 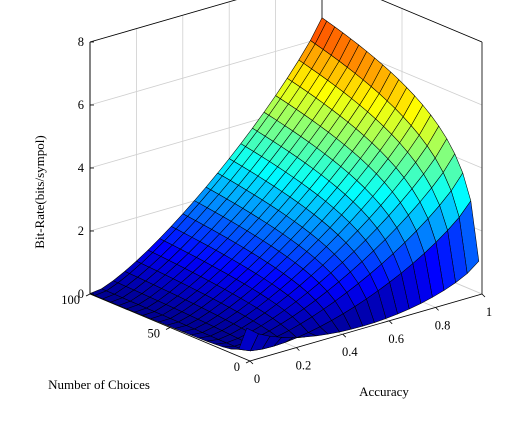 What do you see at coordinates (489, 312) in the screenshot?
I see `x-tick-label-5: 1` at bounding box center [489, 312].